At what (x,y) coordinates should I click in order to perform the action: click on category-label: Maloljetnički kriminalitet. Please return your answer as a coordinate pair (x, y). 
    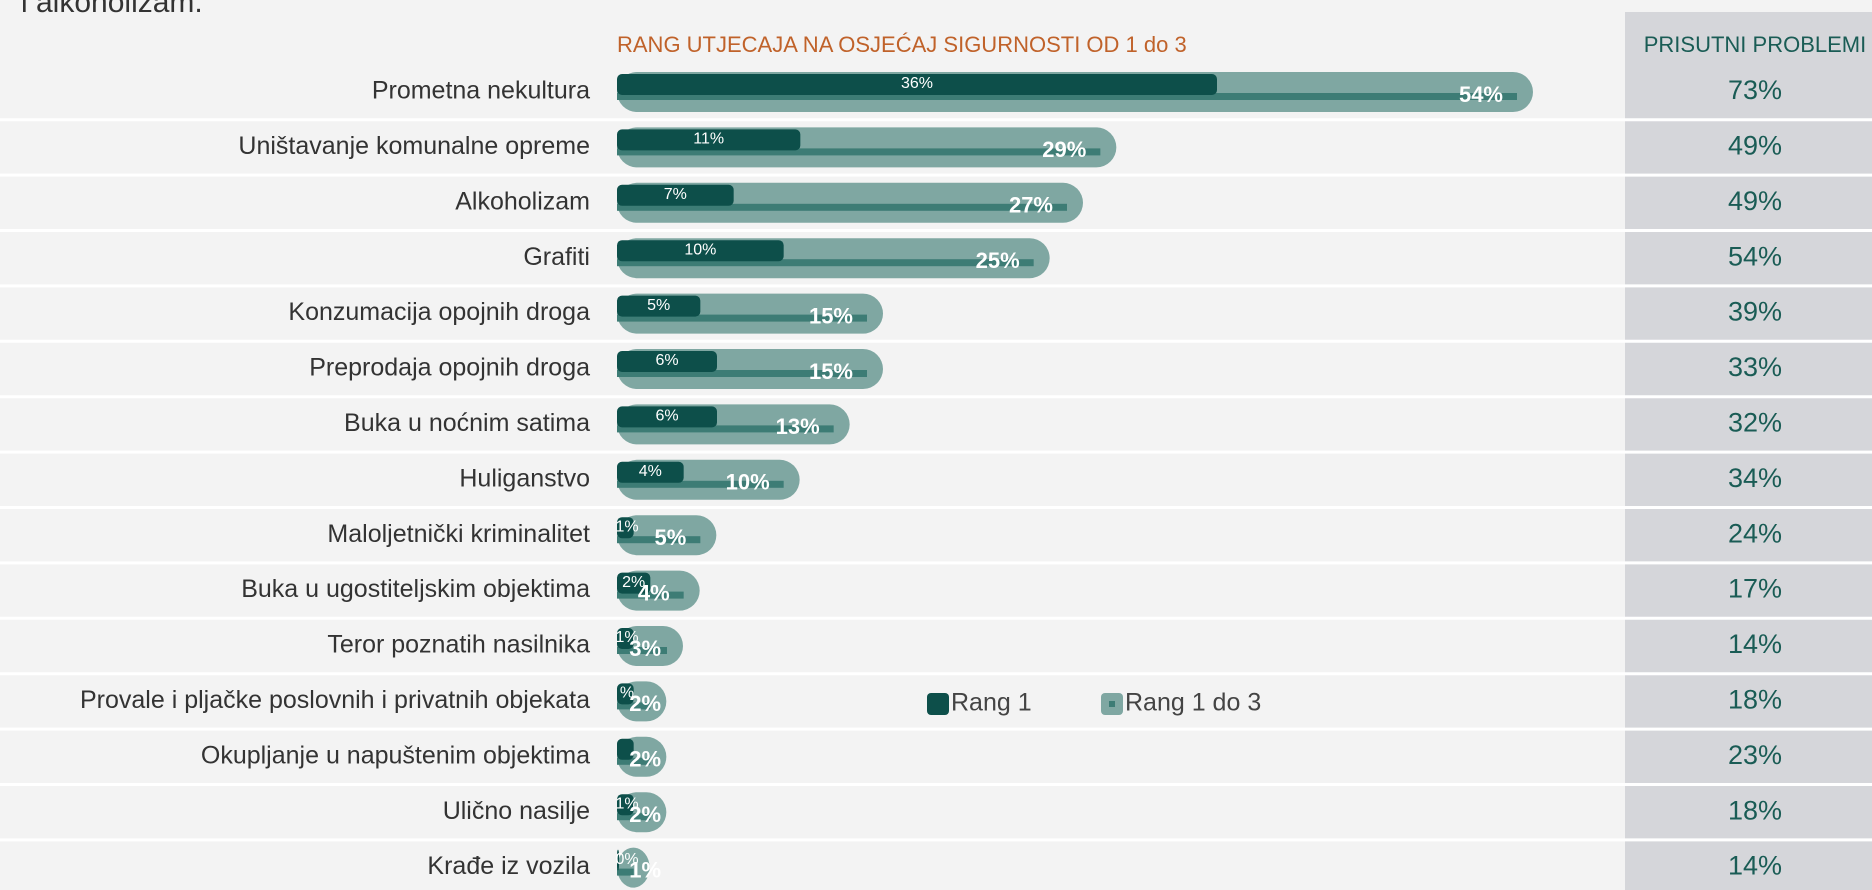
    Looking at the image, I should click on (458, 534).